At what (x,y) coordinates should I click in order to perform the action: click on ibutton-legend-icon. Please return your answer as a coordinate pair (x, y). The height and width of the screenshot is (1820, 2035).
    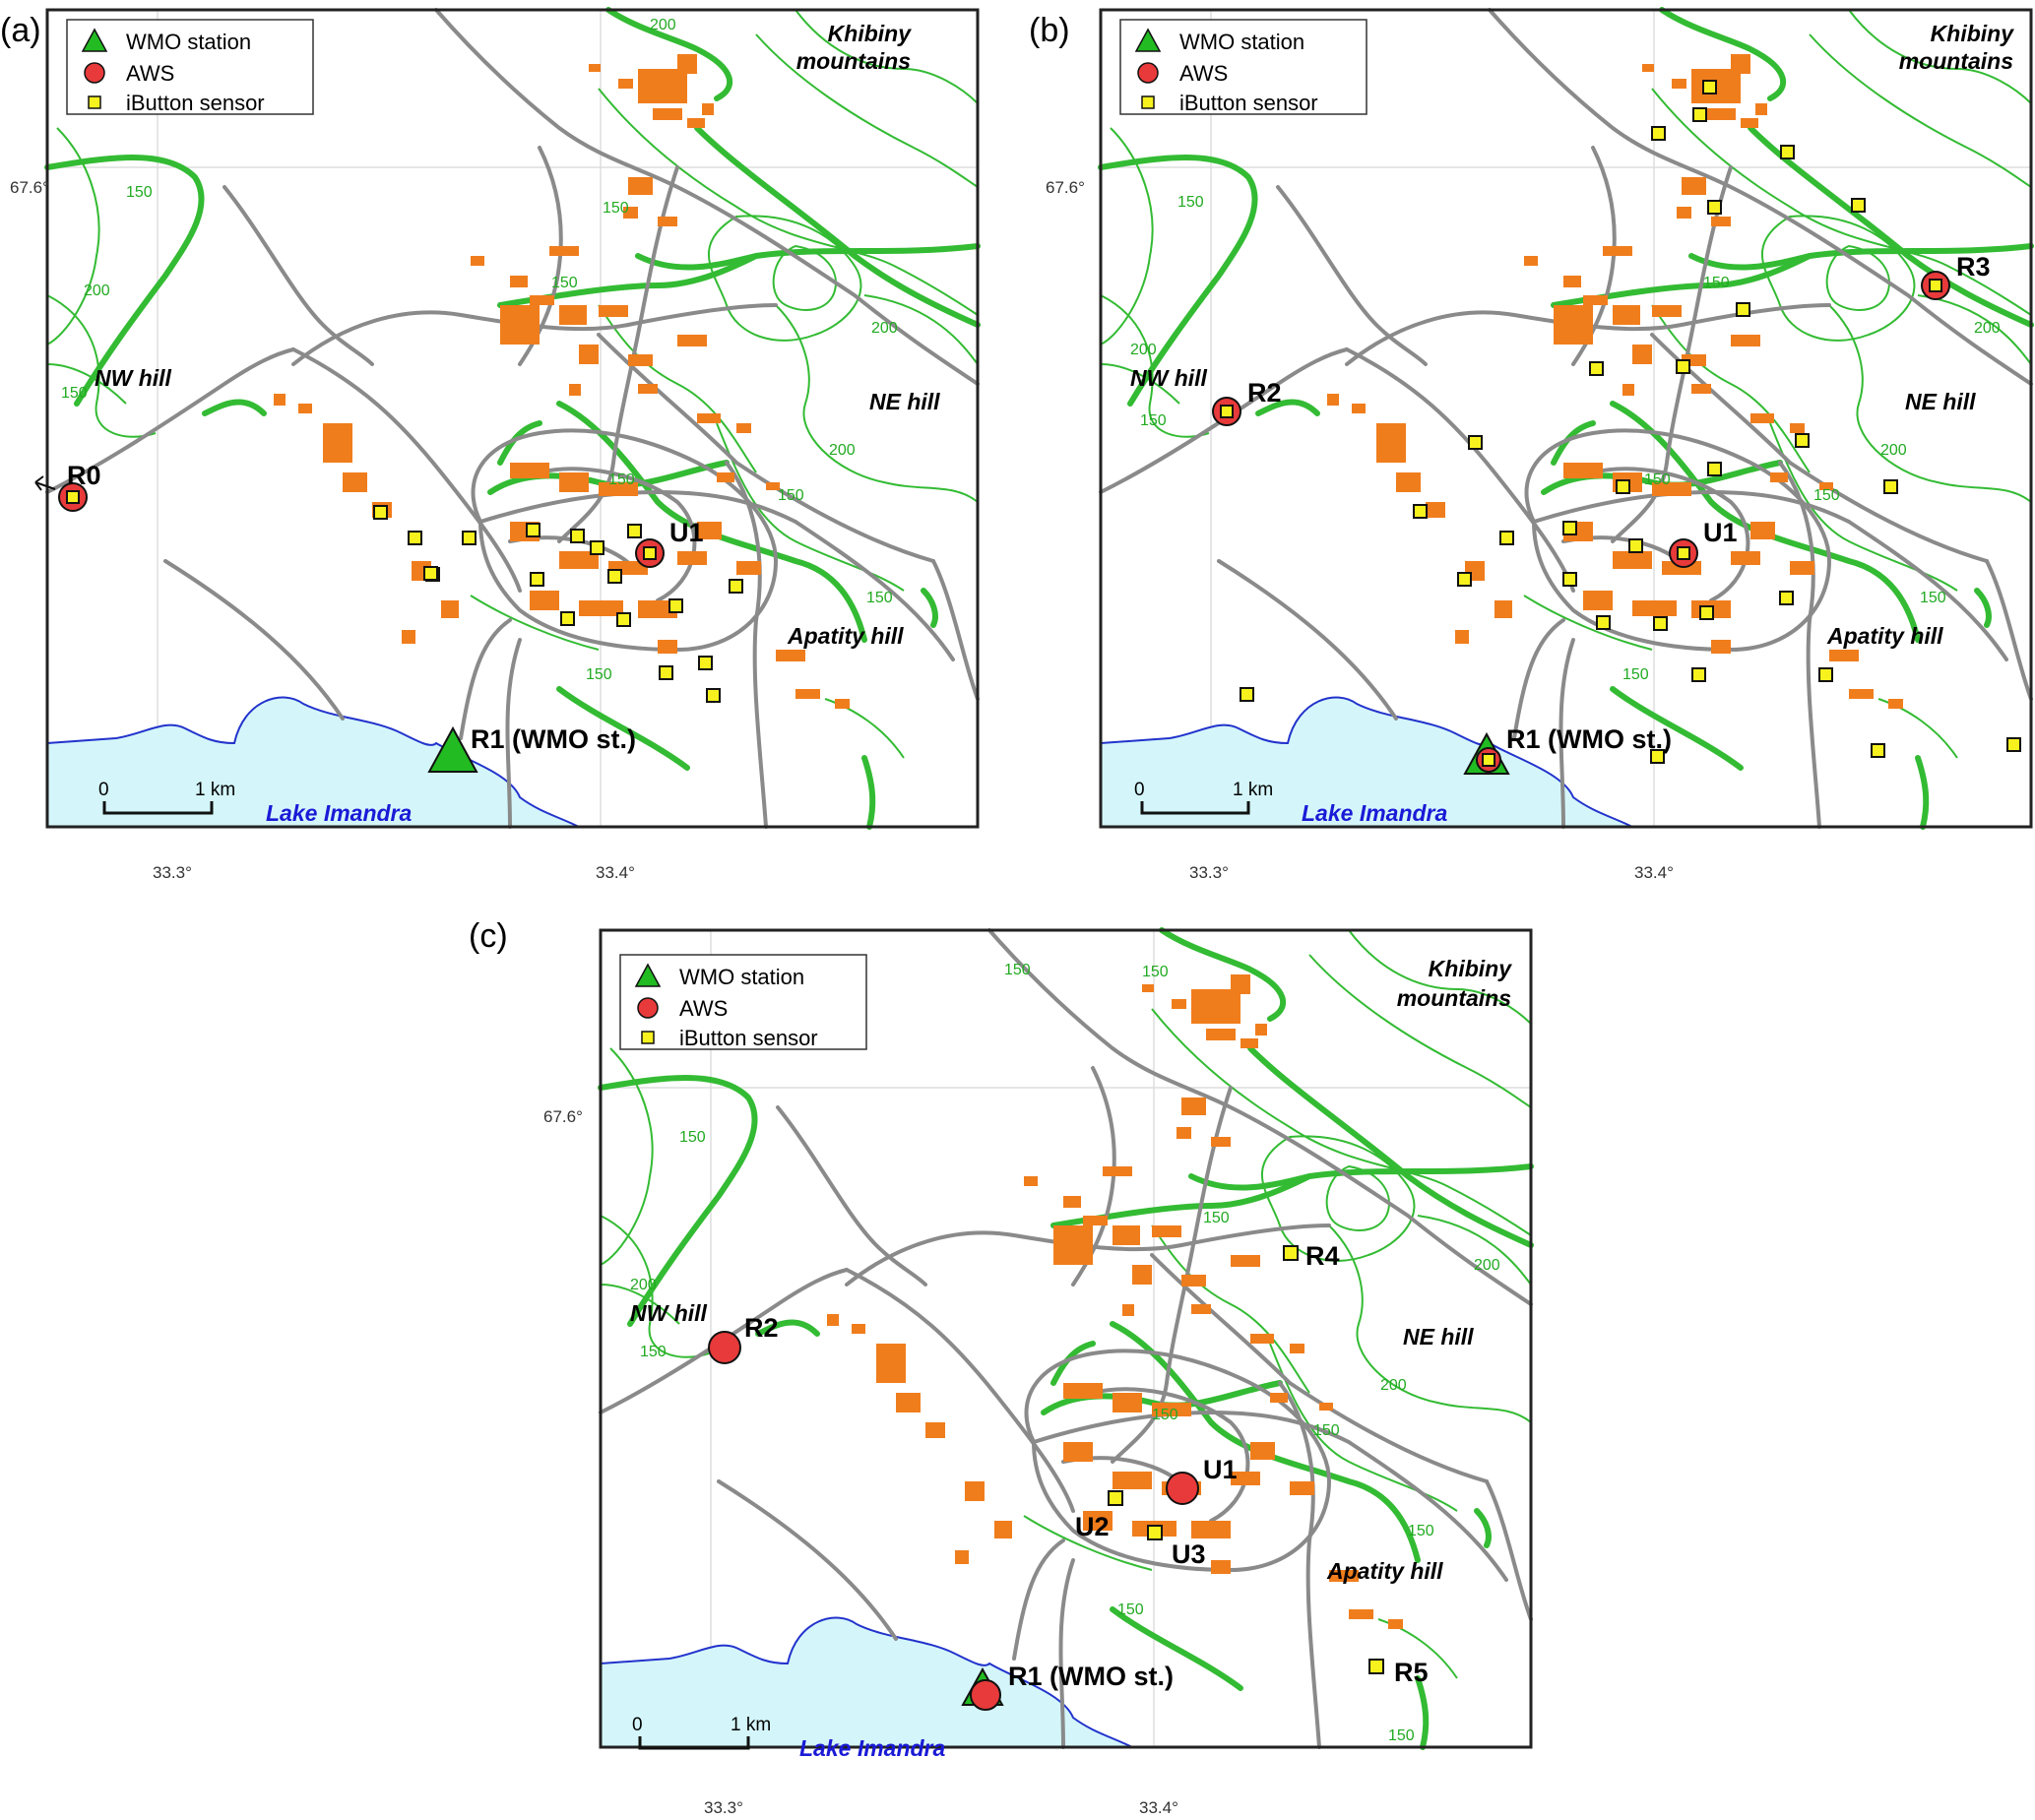
    Looking at the image, I should click on (1148, 102).